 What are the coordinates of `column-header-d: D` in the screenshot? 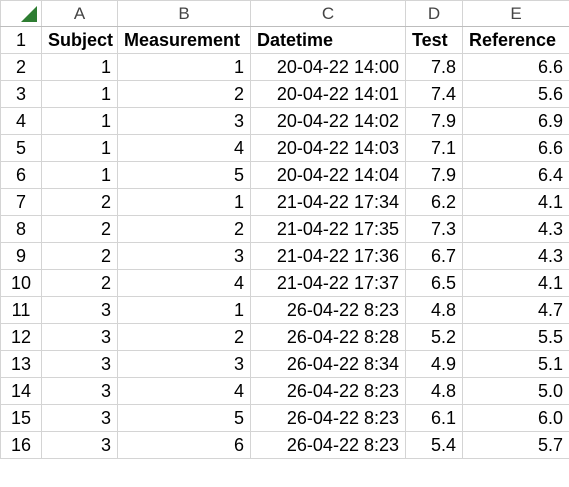 It's located at (434, 13).